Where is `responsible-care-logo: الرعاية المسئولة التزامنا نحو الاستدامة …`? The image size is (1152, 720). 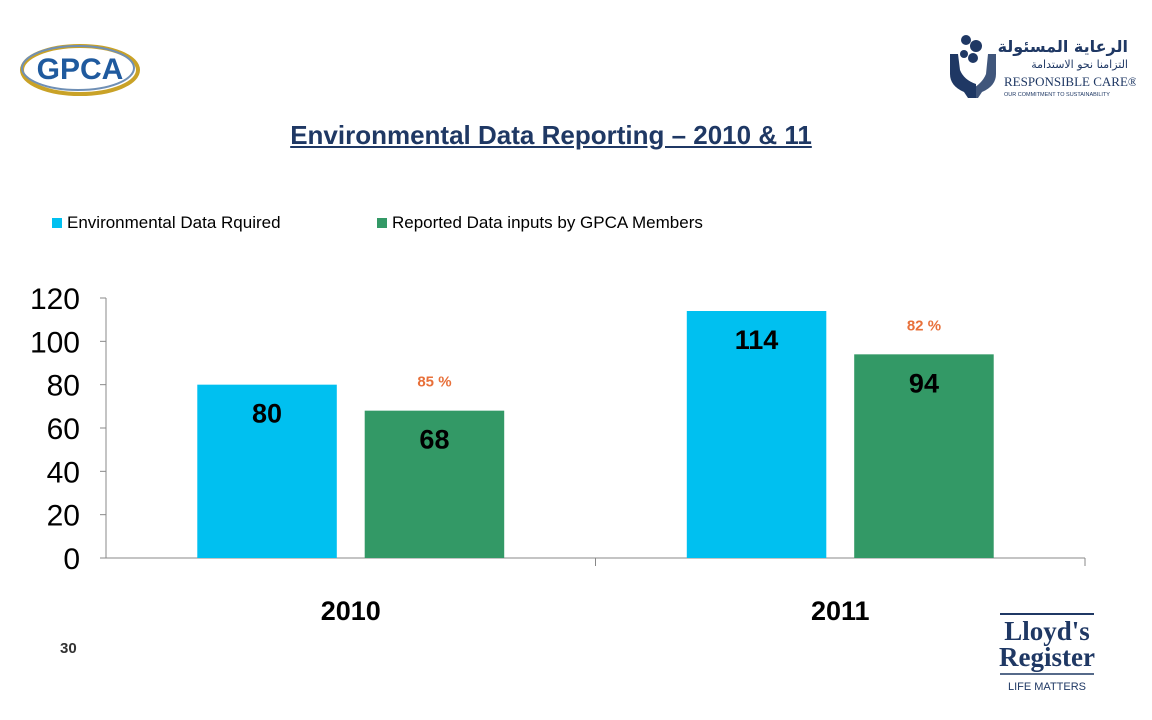 responsible-care-logo: الرعاية المسئولة التزامنا نحو الاستدامة … is located at coordinates (1043, 66).